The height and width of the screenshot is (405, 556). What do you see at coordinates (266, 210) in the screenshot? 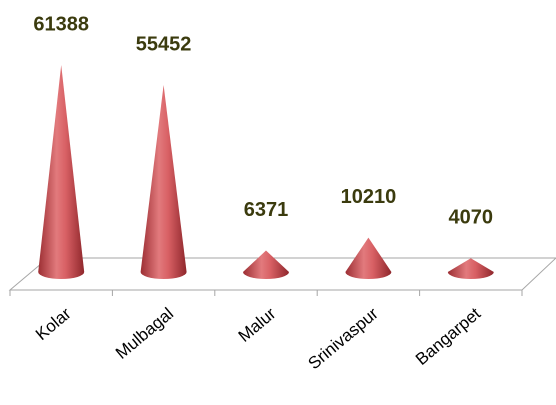
I see `data-label: 6371` at bounding box center [266, 210].